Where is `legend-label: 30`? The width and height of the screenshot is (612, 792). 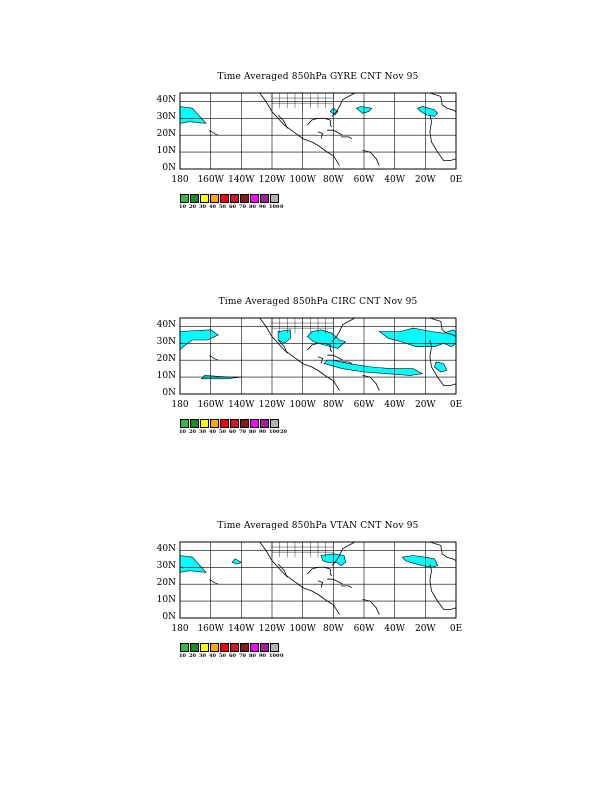
legend-label: 30 is located at coordinates (202, 432).